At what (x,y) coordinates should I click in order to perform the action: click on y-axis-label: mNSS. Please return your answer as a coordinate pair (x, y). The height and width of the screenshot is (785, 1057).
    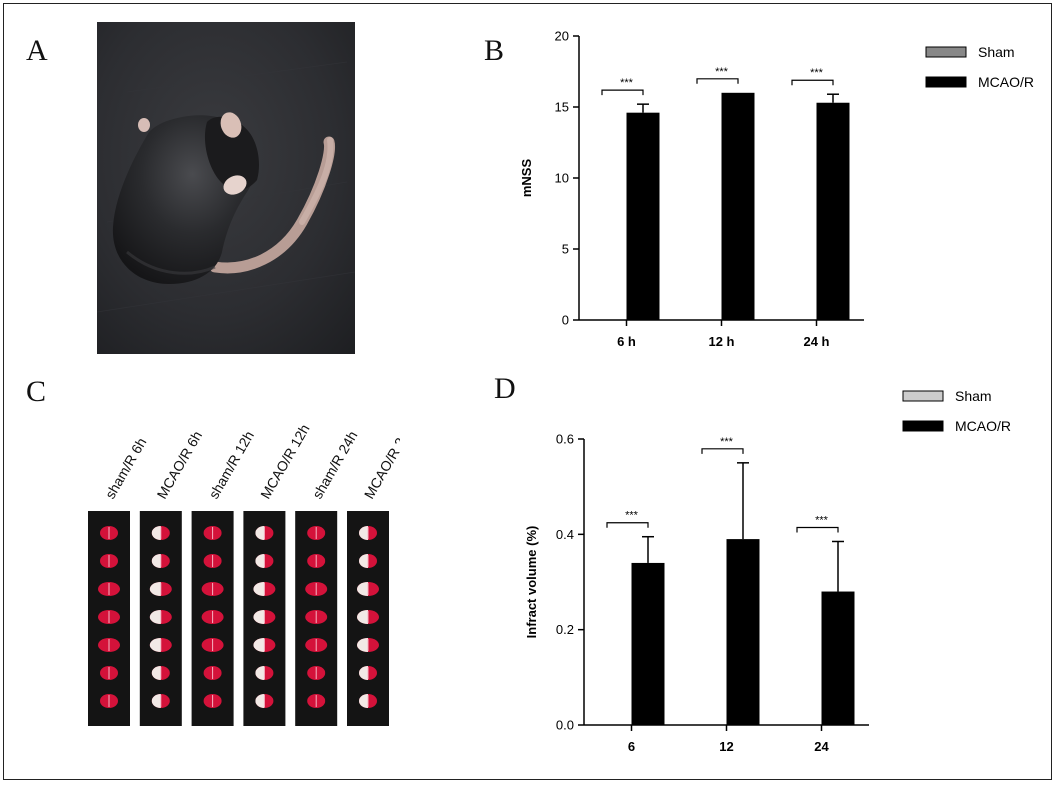
    Looking at the image, I should click on (526, 178).